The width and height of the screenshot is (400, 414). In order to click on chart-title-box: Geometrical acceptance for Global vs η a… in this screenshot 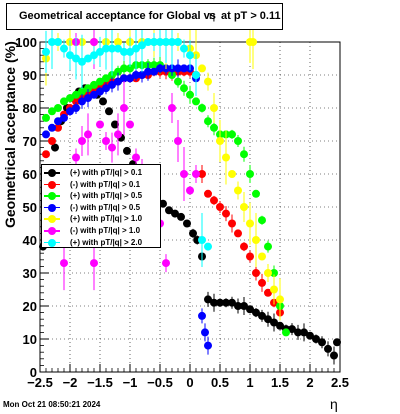, I will do `click(144, 16)`.